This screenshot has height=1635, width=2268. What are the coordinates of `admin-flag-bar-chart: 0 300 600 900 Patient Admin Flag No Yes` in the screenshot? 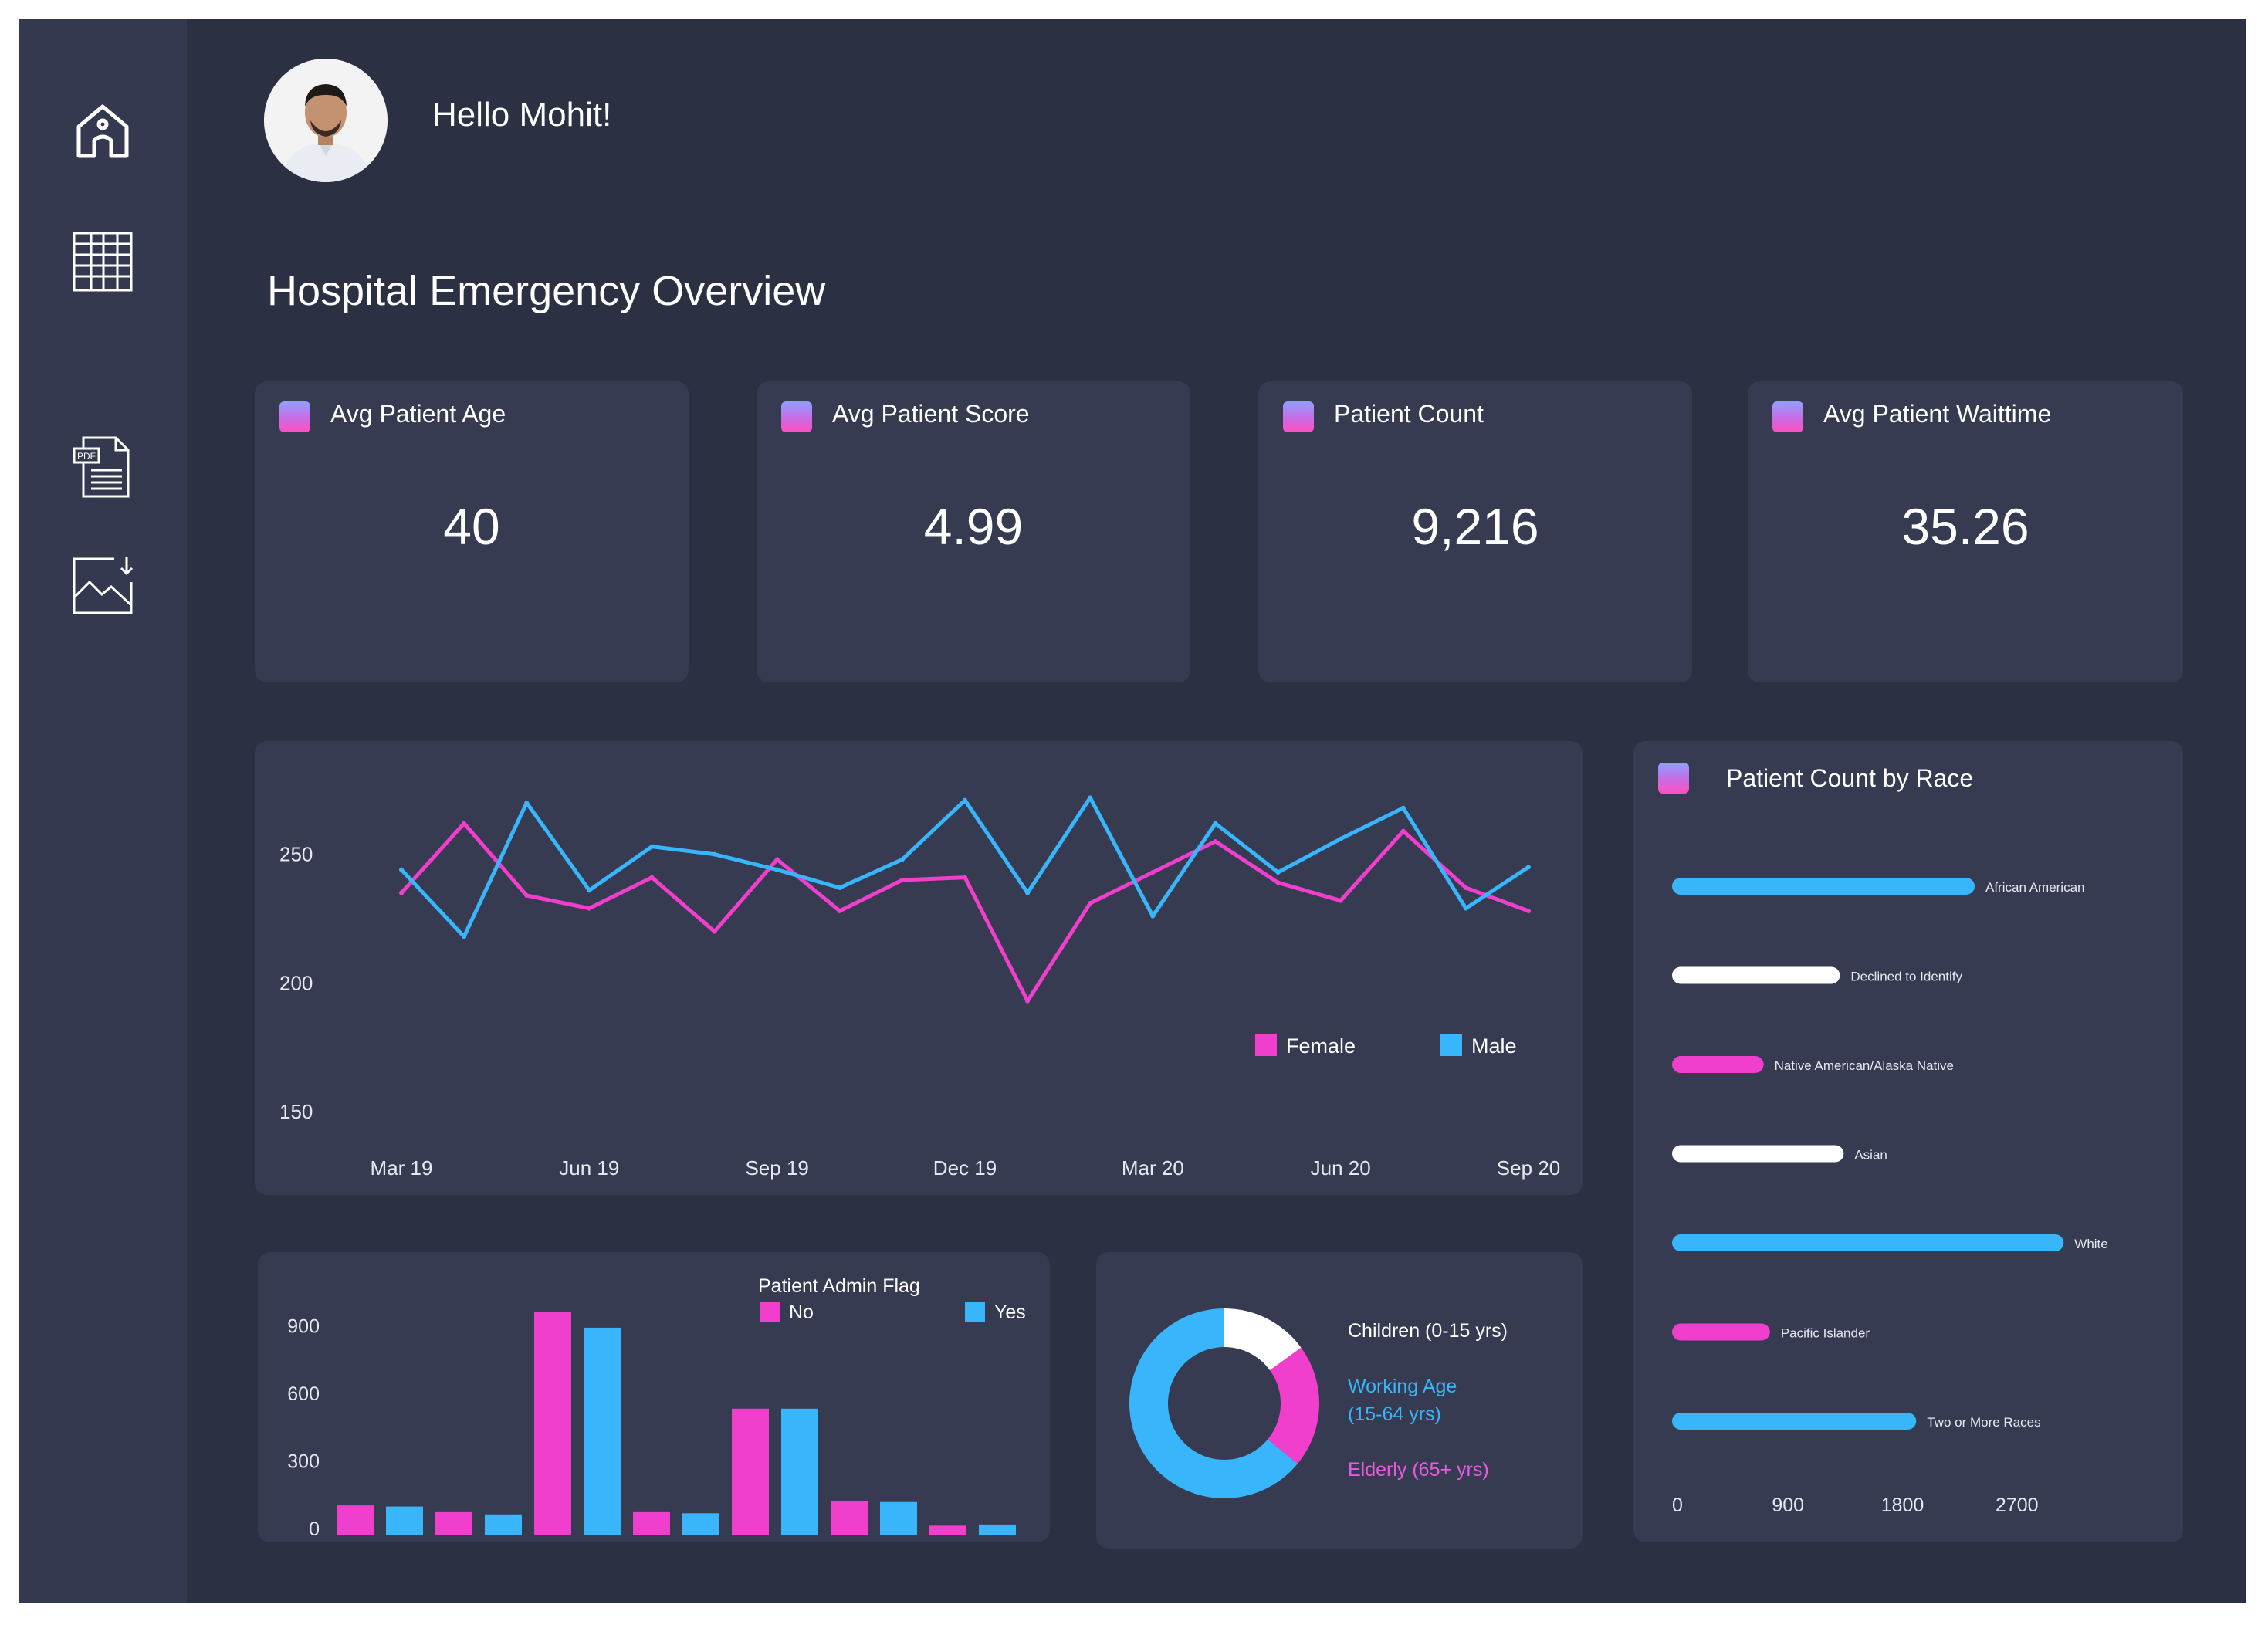 It's located at (656, 1407).